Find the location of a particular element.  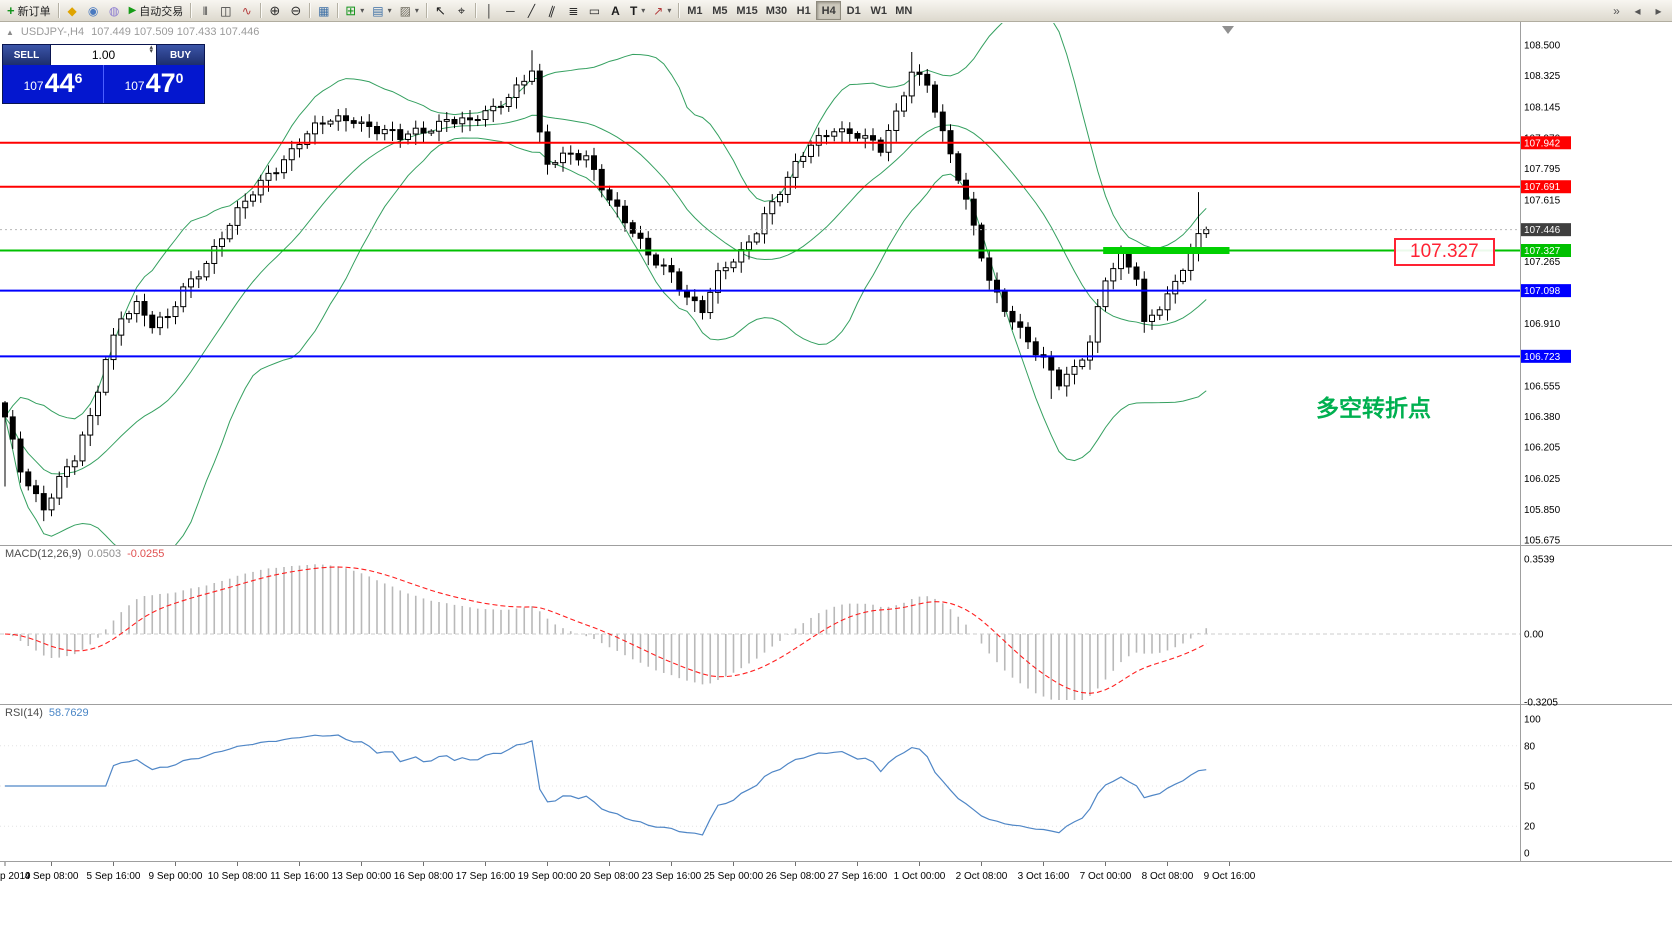

profile-button: ◍ is located at coordinates (114, 10).